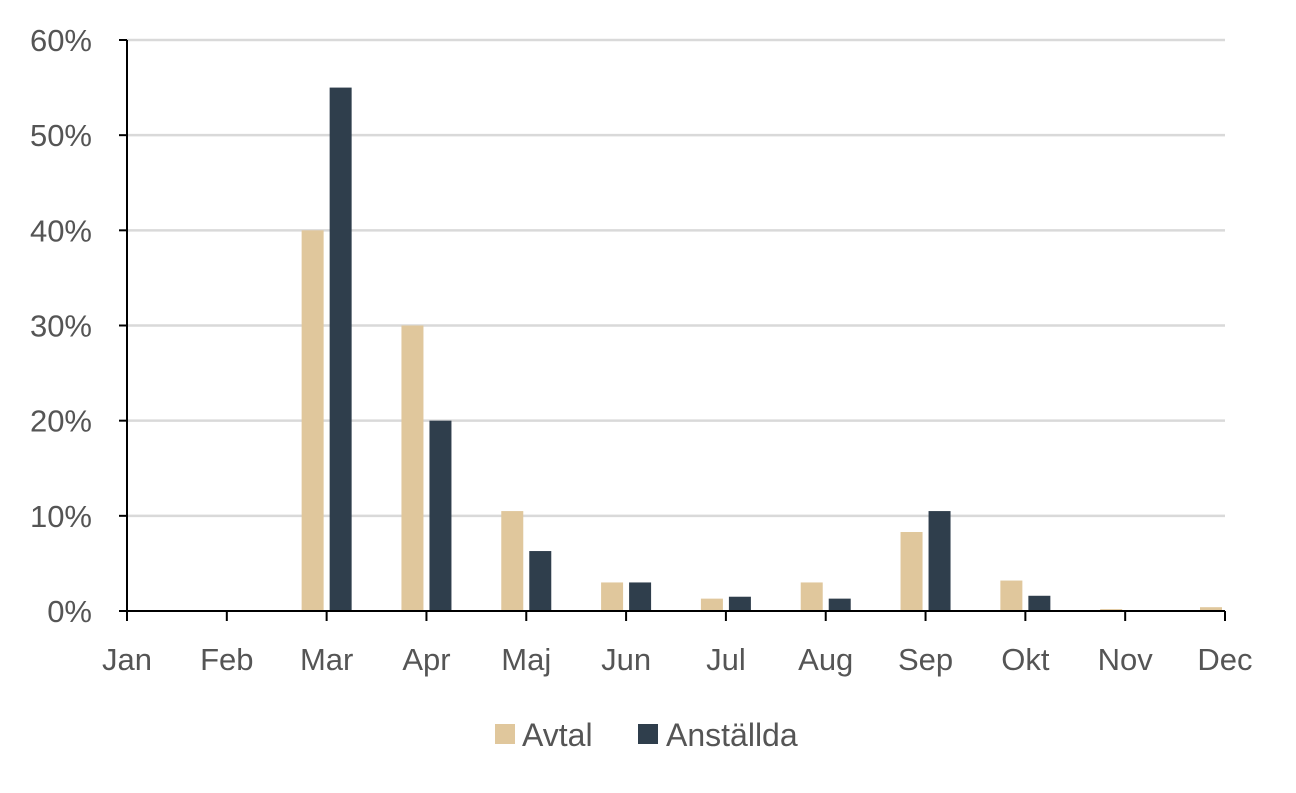 Image resolution: width=1296 pixels, height=793 pixels. Describe the element at coordinates (61, 40) in the screenshot. I see `y-tick-label: 60%` at that location.